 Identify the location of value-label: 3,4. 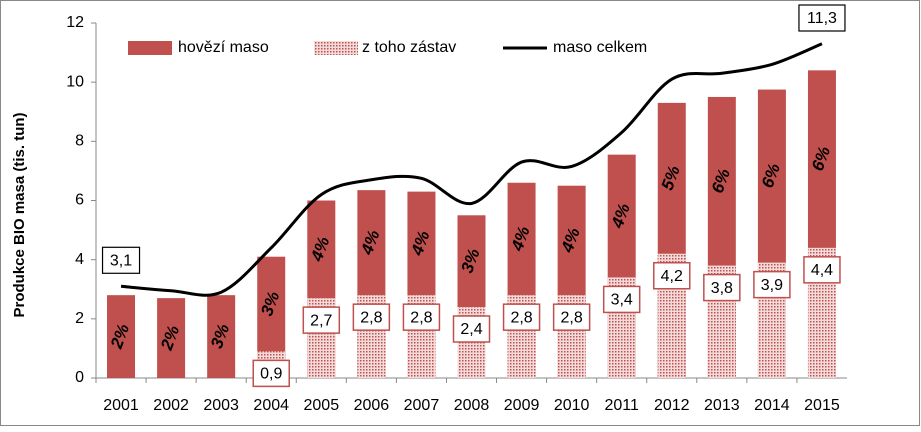
(622, 300).